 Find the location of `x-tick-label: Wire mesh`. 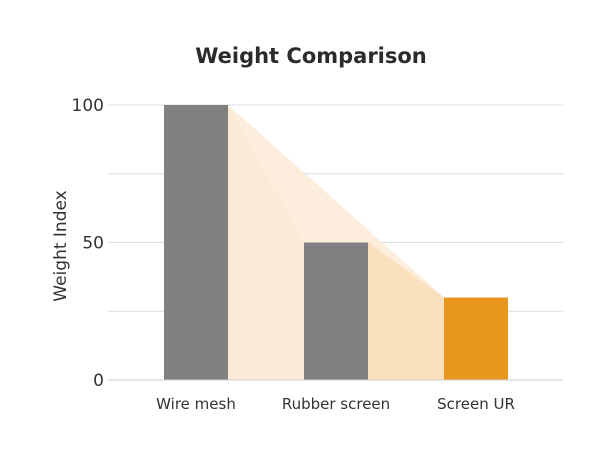

x-tick-label: Wire mesh is located at coordinates (196, 404).